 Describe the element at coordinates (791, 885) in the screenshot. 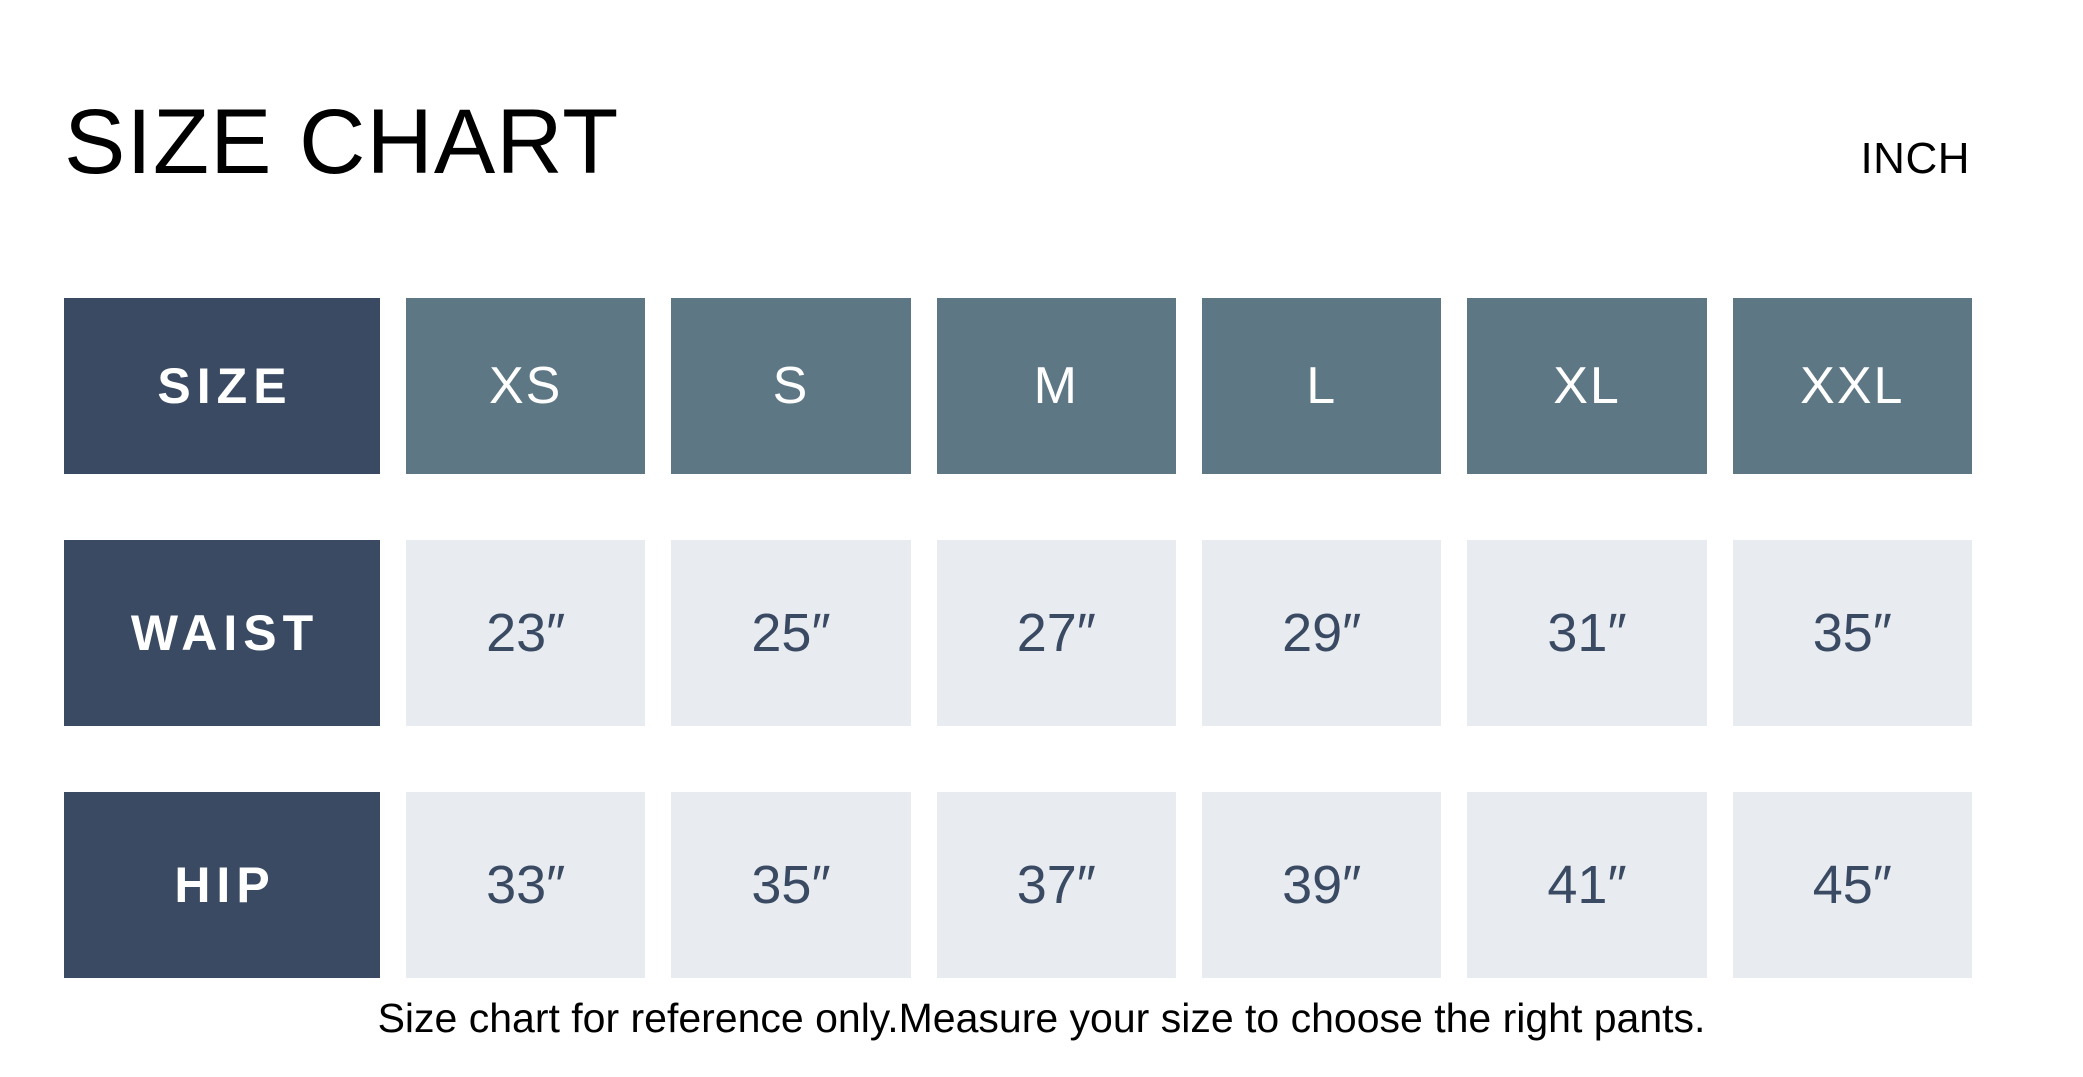

I see `hip-value-s: 35″` at that location.